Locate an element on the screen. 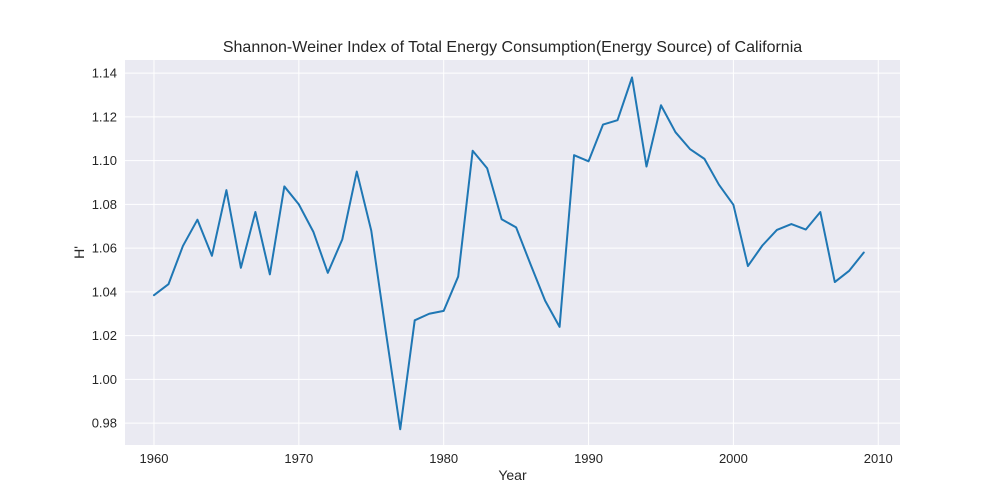 Image resolution: width=1000 pixels, height=500 pixels. x-tick-labels: 1960 1970 1980 1990 2000 2010 is located at coordinates (516, 458).